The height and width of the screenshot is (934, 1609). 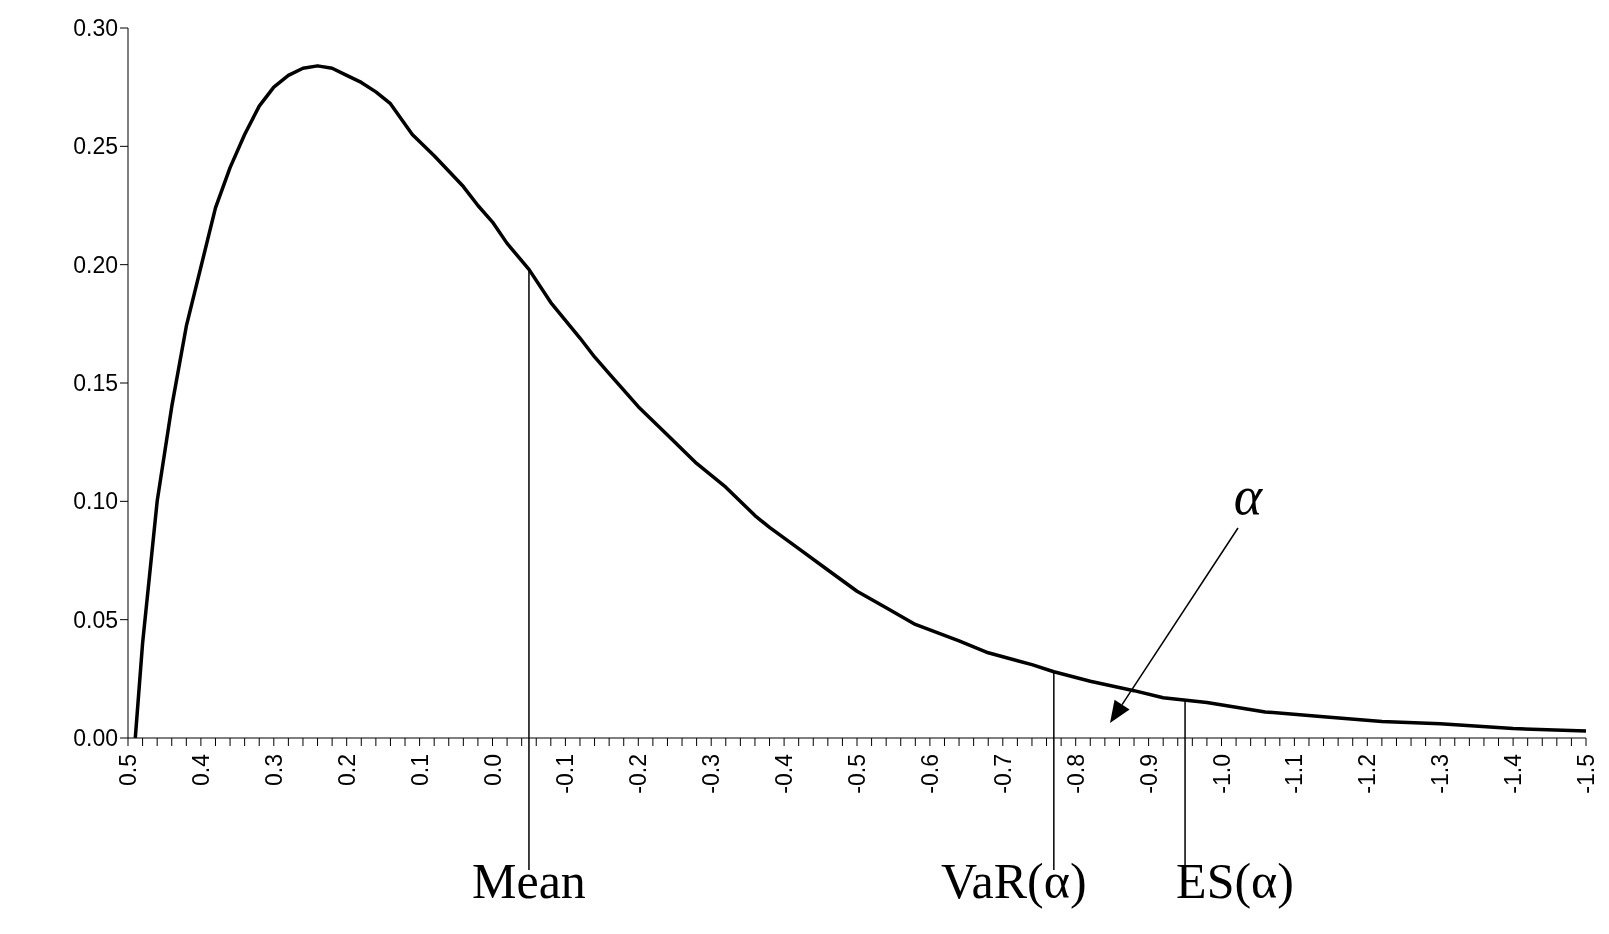 What do you see at coordinates (273, 770) in the screenshot?
I see `x-tick-label: 0.3` at bounding box center [273, 770].